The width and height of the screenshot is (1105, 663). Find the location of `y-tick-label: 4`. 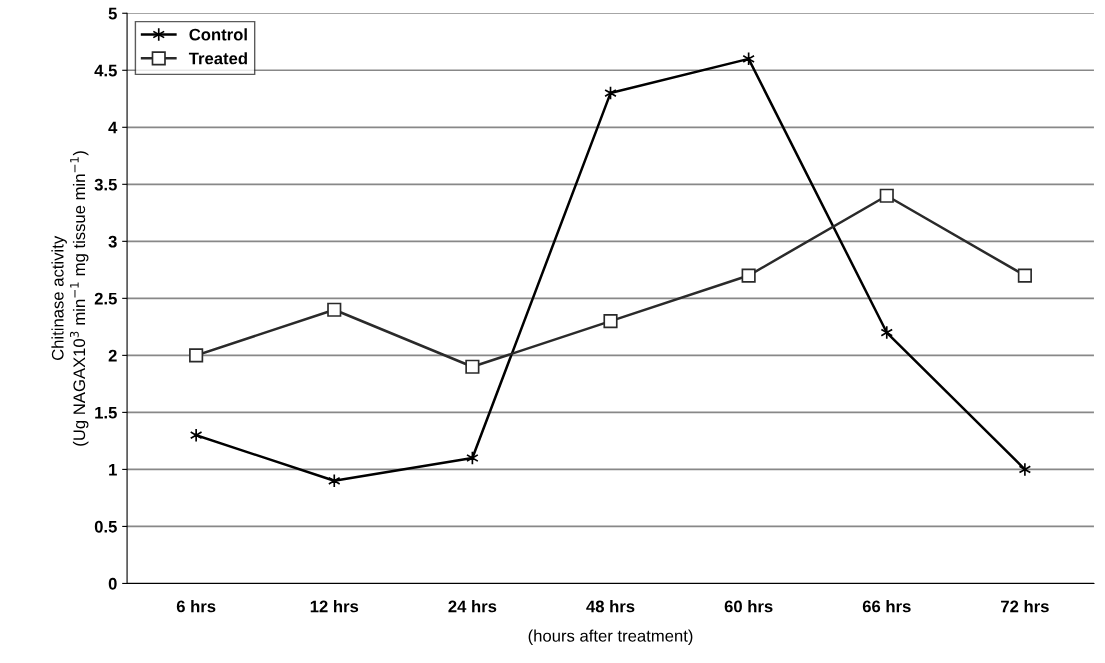

y-tick-label: 4 is located at coordinates (113, 127).